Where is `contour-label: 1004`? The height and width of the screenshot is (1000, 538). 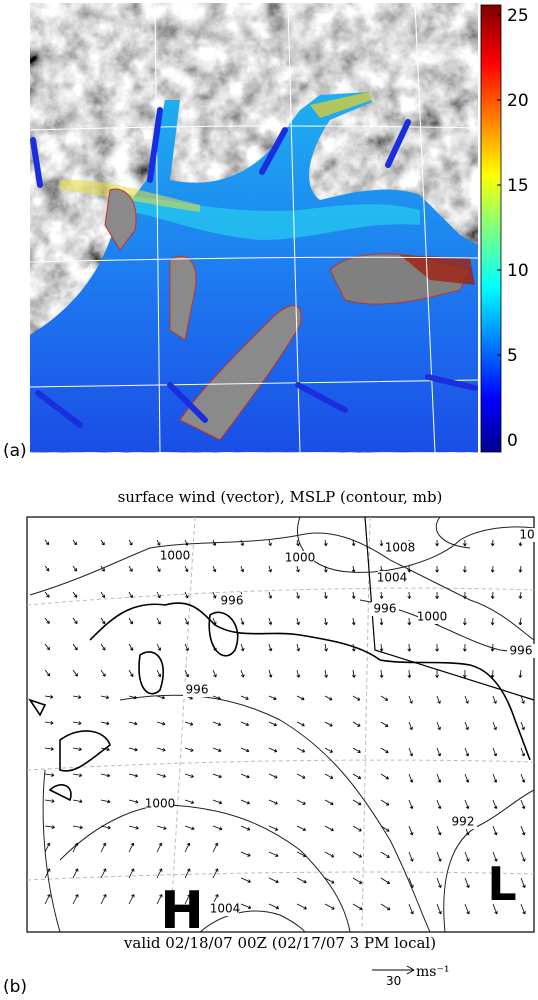 contour-label: 1004 is located at coordinates (225, 909).